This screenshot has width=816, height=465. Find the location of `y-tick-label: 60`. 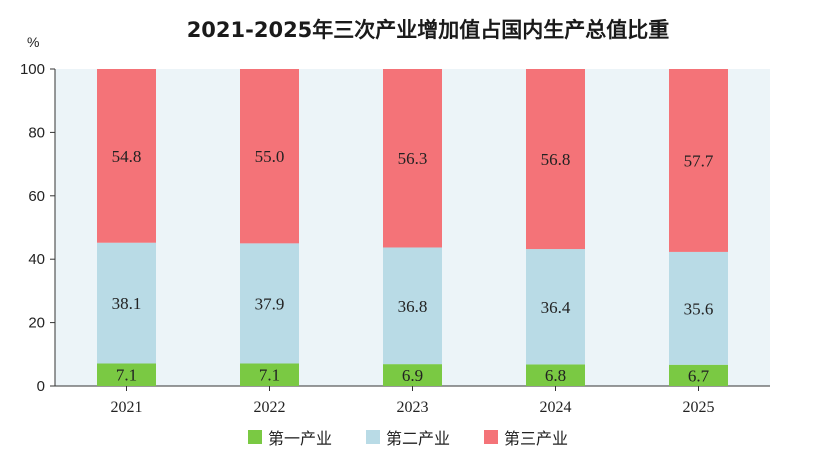

y-tick-label: 60 is located at coordinates (36, 196).